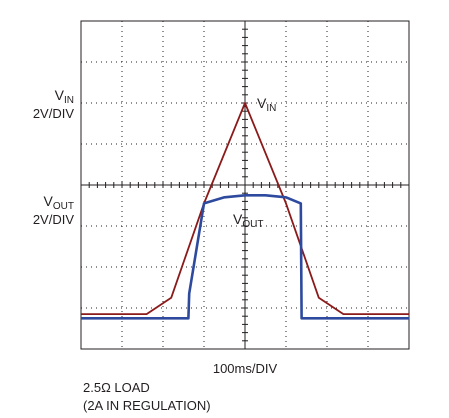  What do you see at coordinates (266, 104) in the screenshot?
I see `vin-trace-label: VIN` at bounding box center [266, 104].